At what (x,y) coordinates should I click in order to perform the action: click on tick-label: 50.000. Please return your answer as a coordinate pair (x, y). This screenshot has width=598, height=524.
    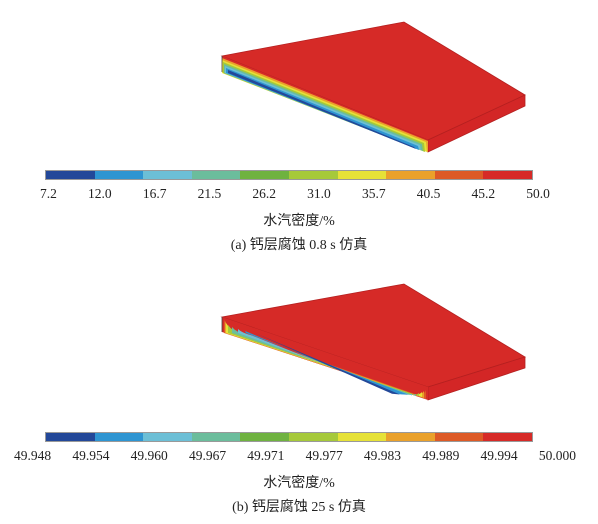
    Looking at the image, I should click on (557, 455).